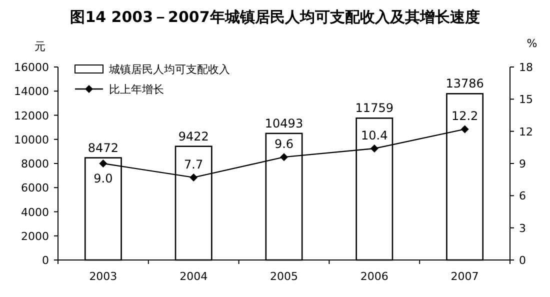  Describe the element at coordinates (31, 115) in the screenshot. I see `y-tick-label: 12000` at that location.